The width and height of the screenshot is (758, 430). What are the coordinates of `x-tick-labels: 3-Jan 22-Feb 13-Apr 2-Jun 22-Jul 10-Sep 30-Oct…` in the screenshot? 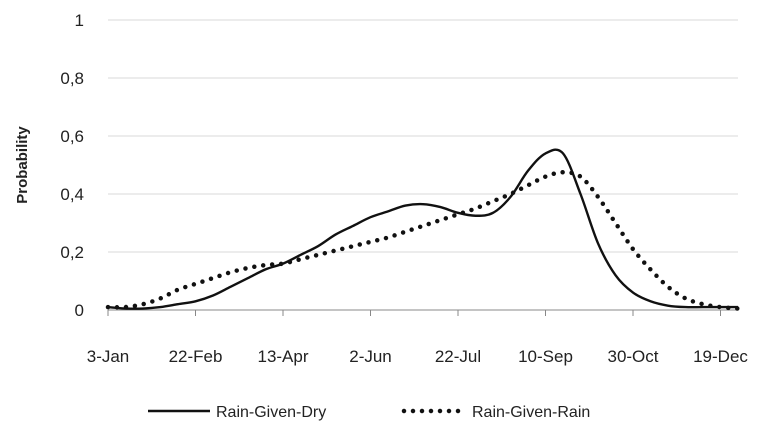 It's located at (418, 356).